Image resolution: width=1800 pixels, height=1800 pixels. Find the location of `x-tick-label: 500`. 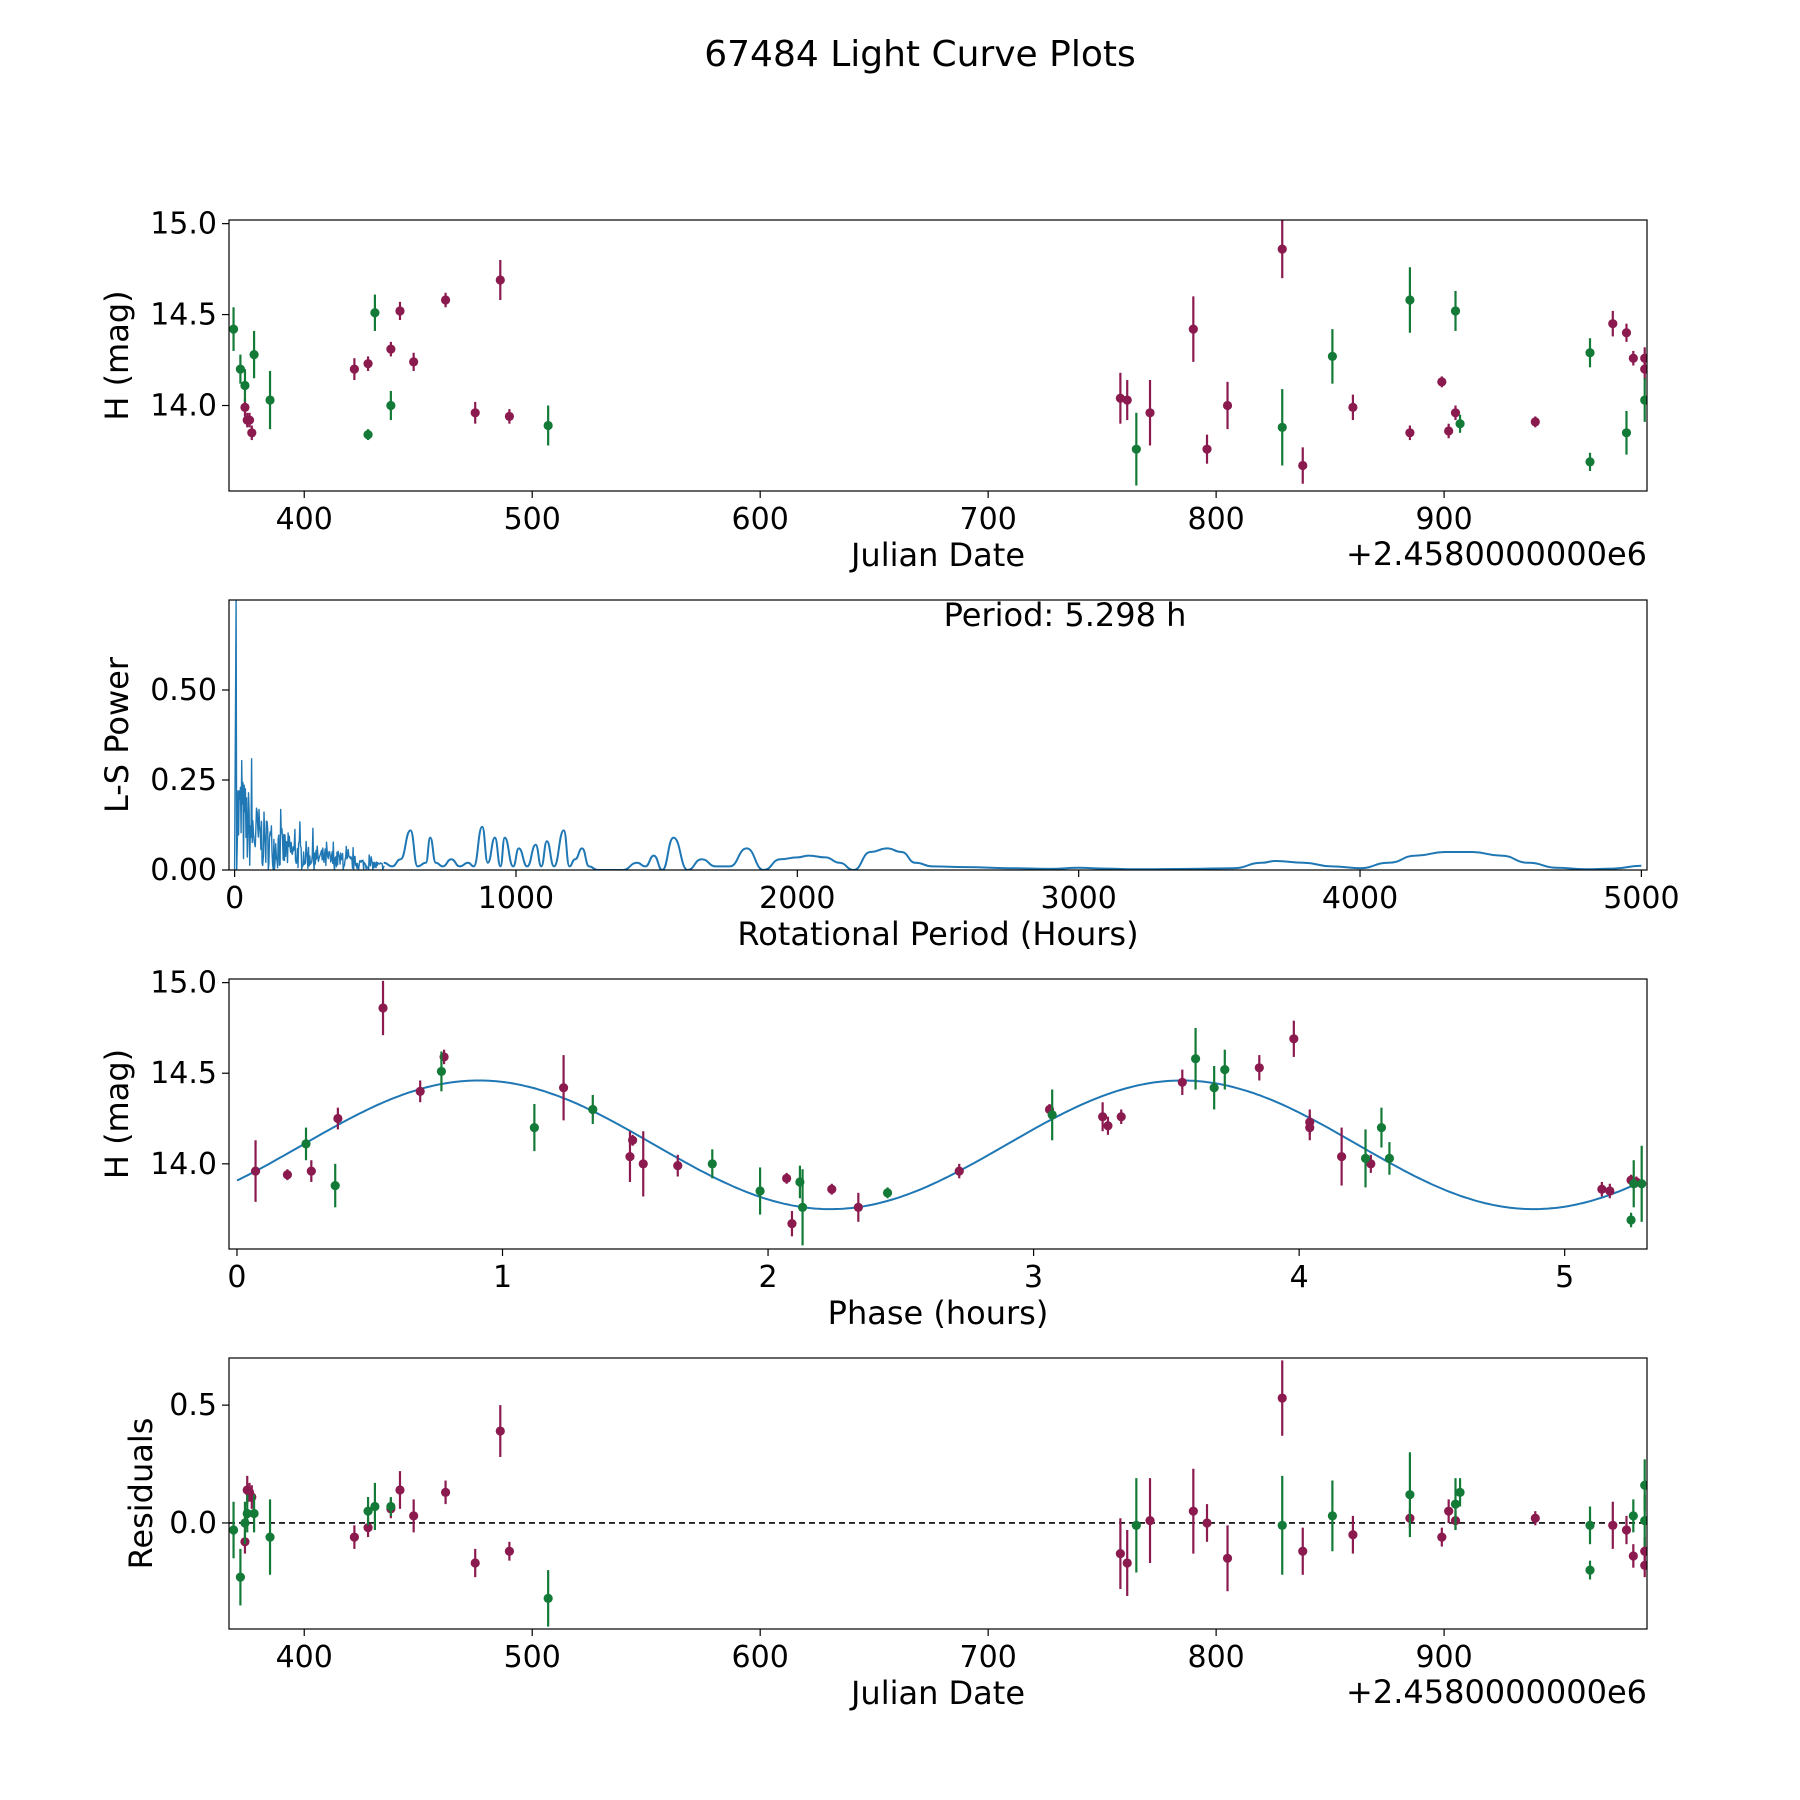

x-tick-label: 500 is located at coordinates (532, 1657).